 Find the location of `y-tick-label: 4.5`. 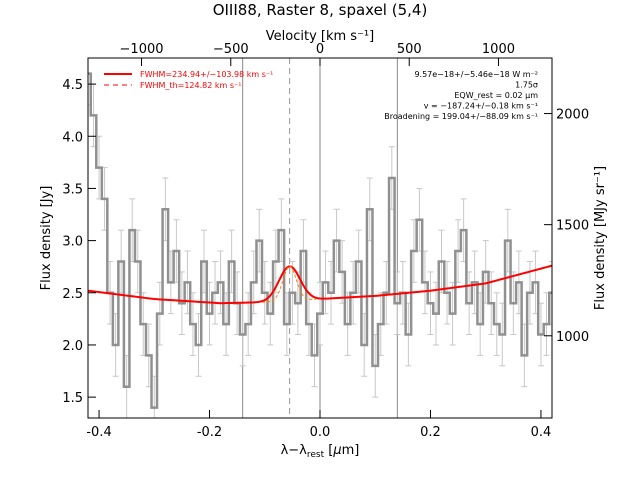

y-tick-label: 4.5 is located at coordinates (72, 85).